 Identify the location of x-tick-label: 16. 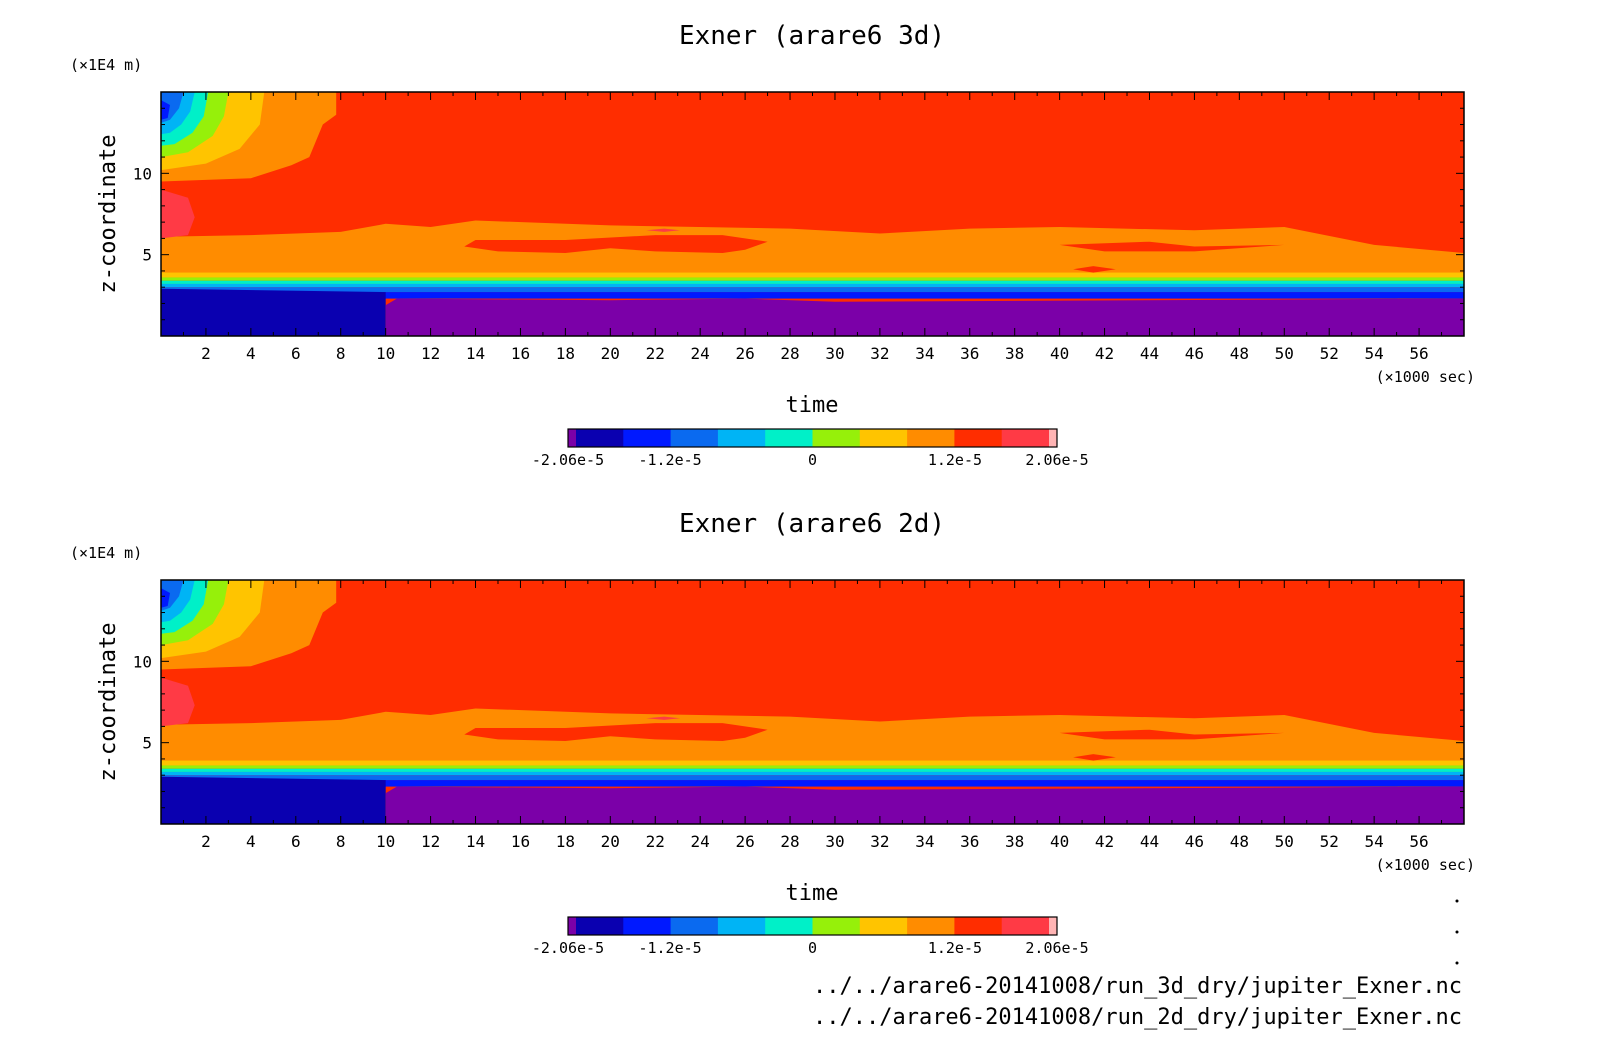
(520, 841).